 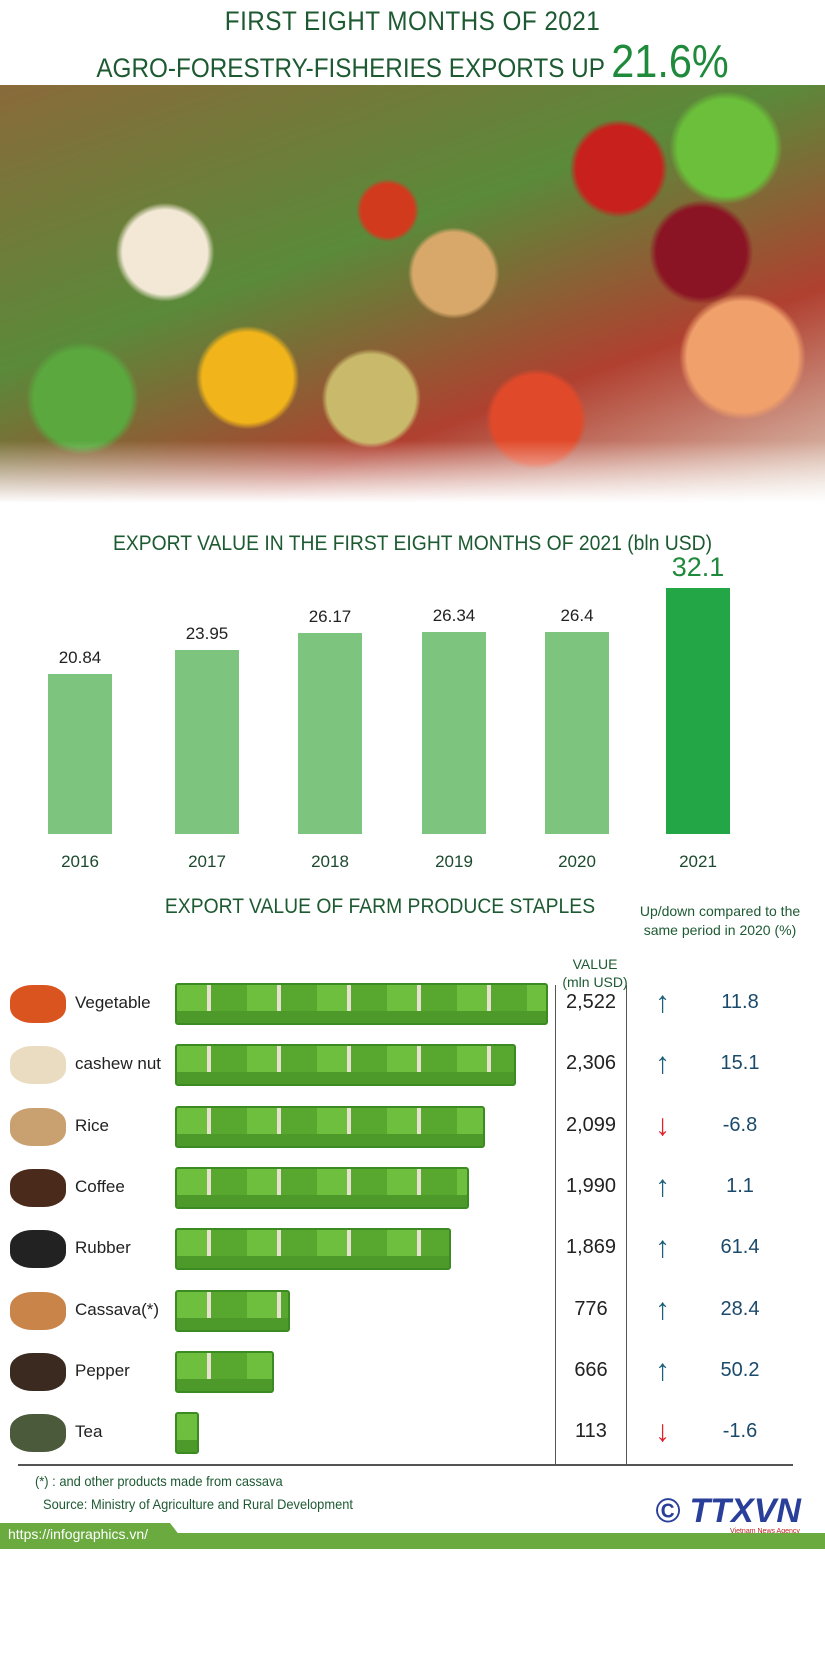 What do you see at coordinates (100, 1186) in the screenshot?
I see `product-name: Coffee` at bounding box center [100, 1186].